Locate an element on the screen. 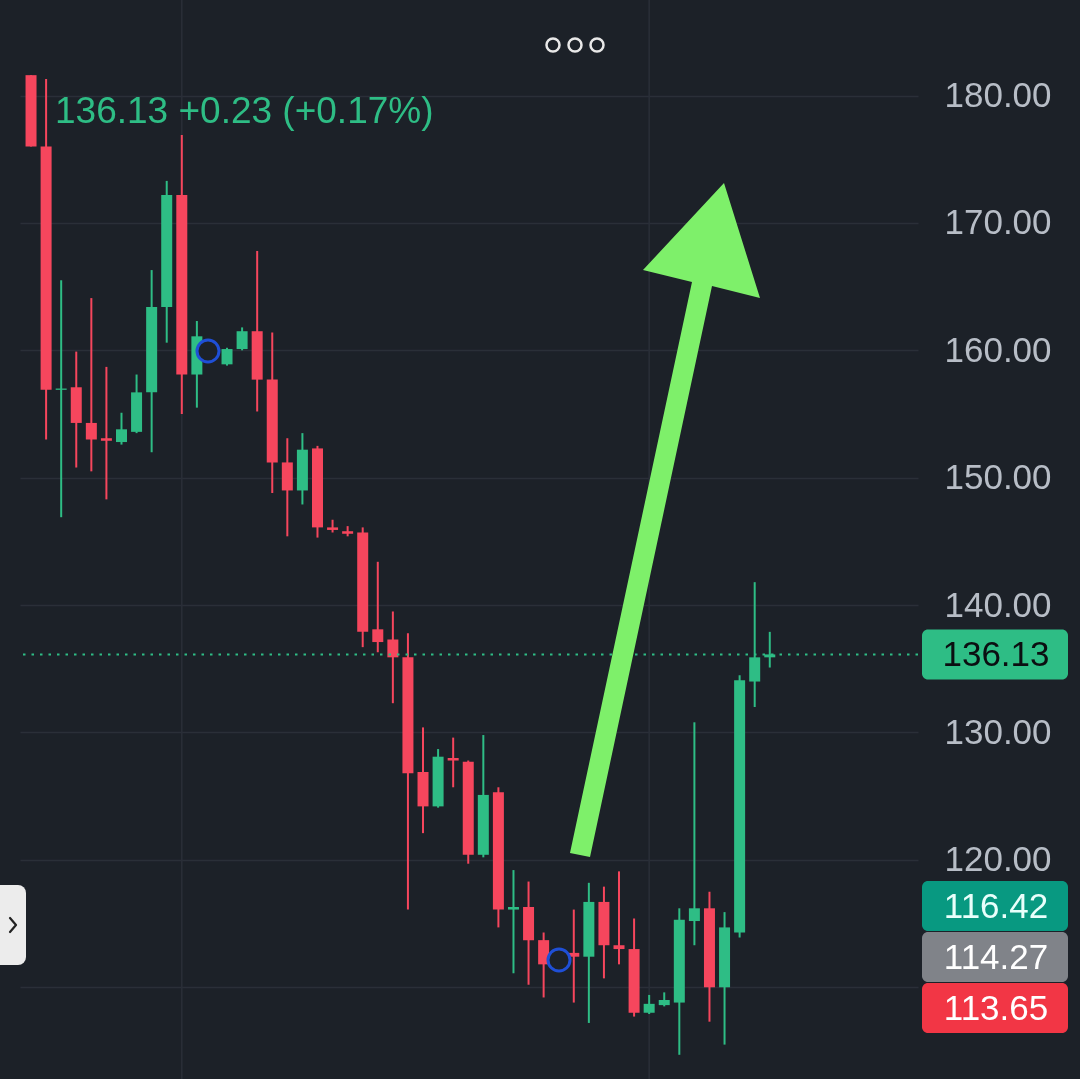 The image size is (1080, 1079). y-tick-label: 160.00 is located at coordinates (998, 349).